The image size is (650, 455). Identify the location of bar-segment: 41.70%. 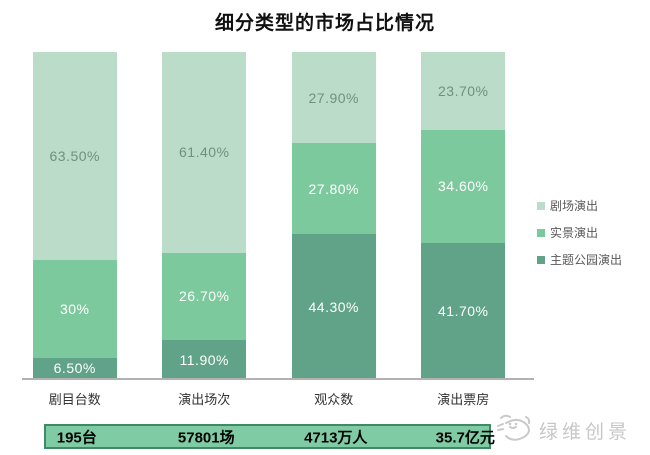
(463, 310).